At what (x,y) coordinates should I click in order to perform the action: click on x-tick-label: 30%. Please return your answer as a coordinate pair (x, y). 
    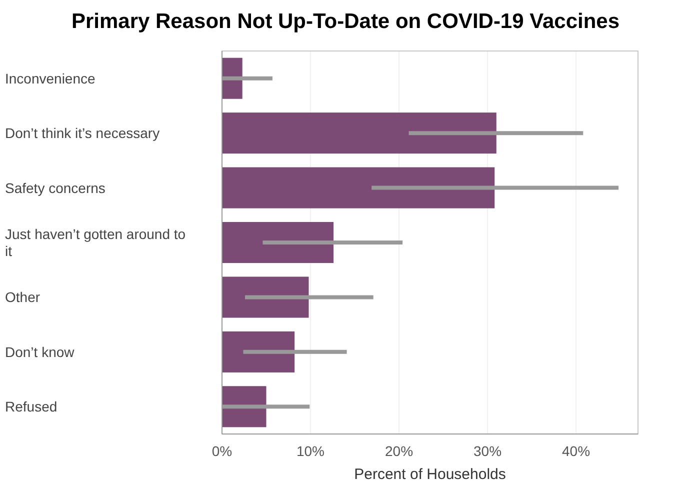
    Looking at the image, I should click on (488, 451).